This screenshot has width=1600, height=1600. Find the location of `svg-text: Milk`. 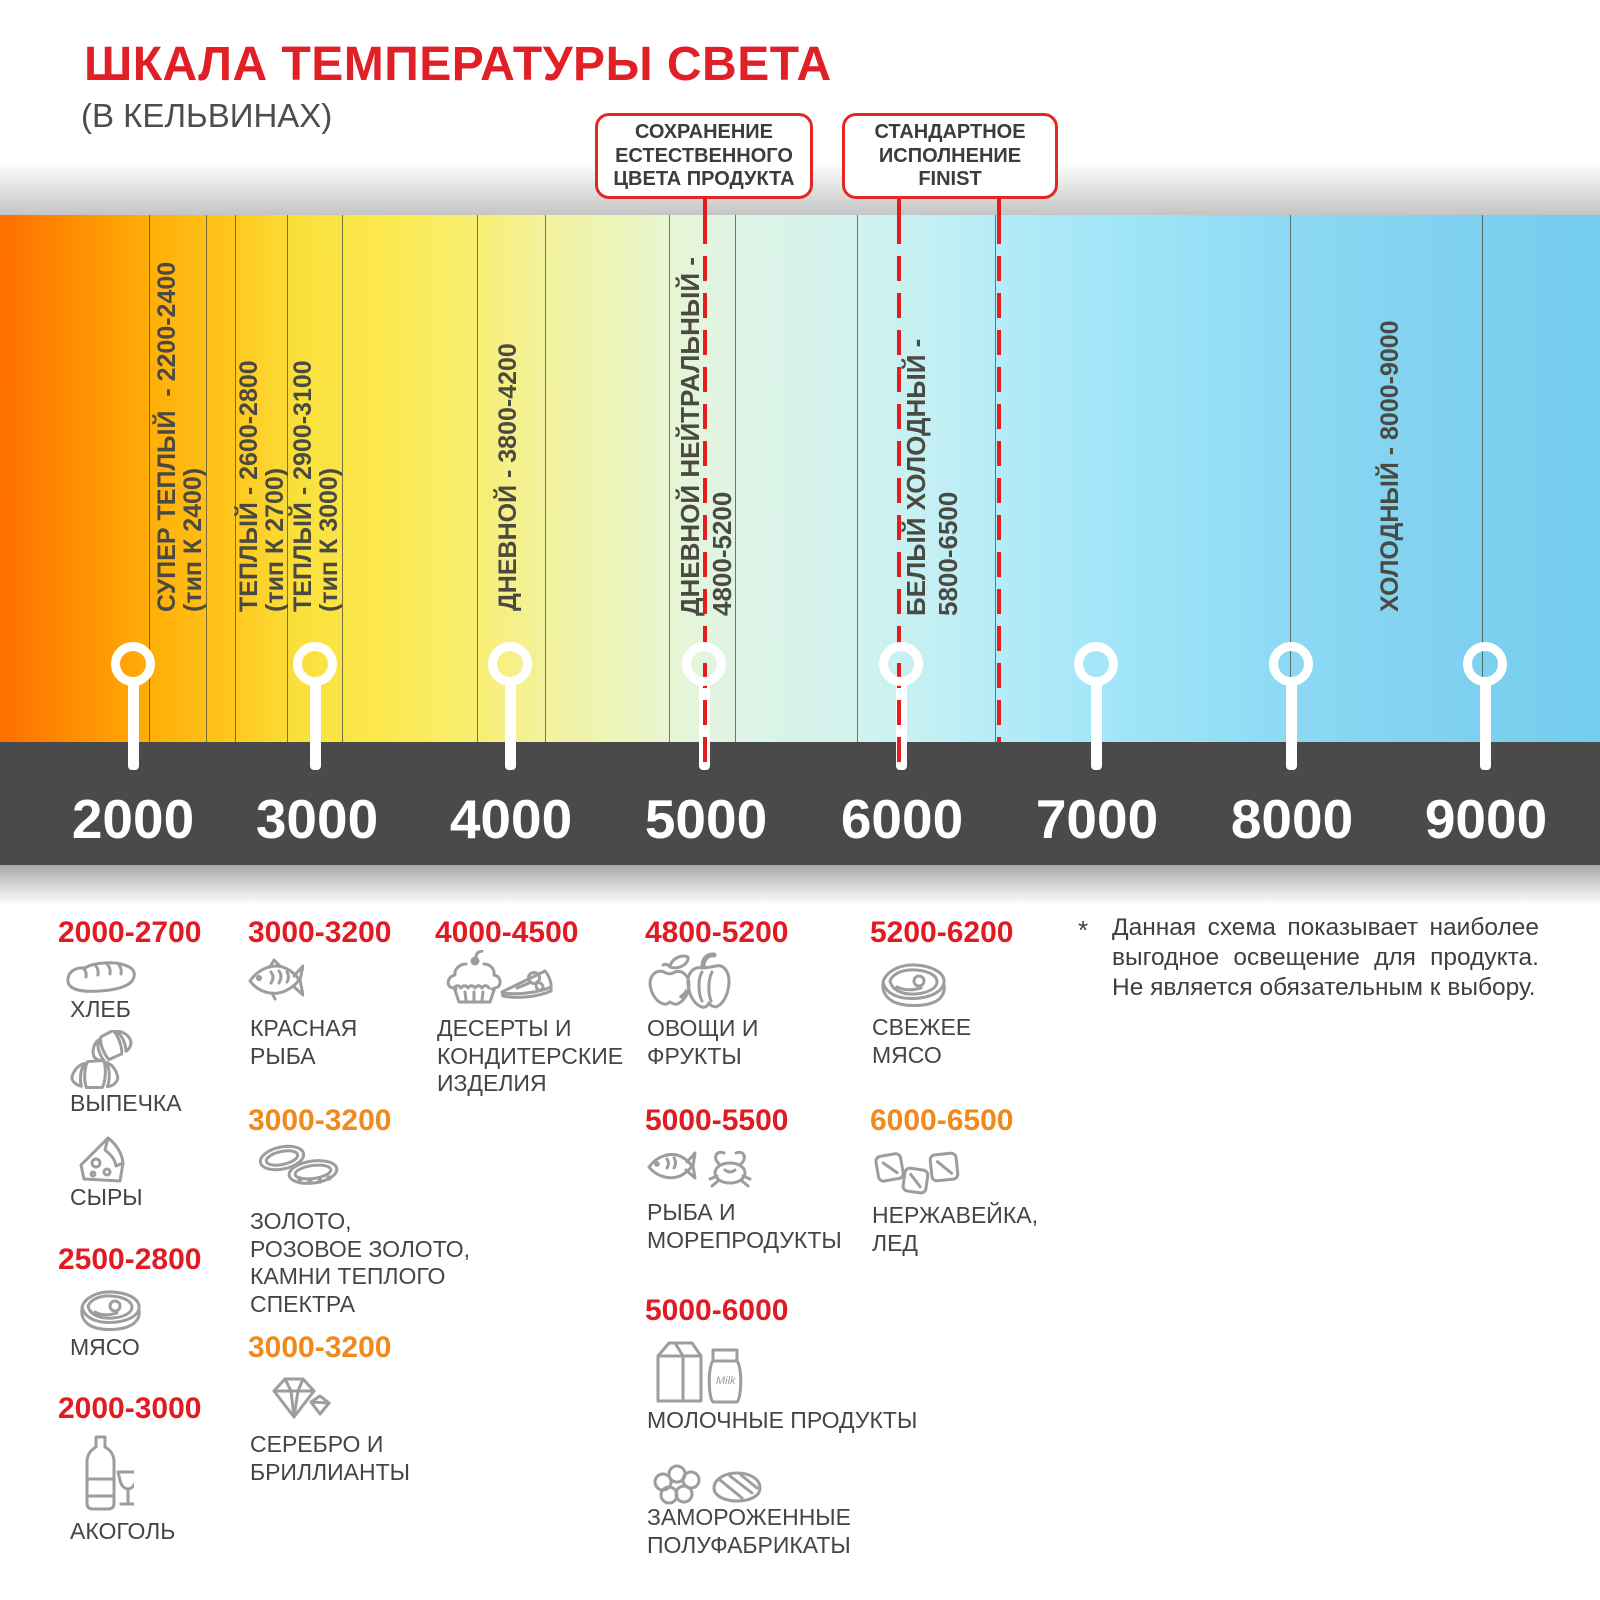

svg-text: Milk is located at coordinates (726, 1381).